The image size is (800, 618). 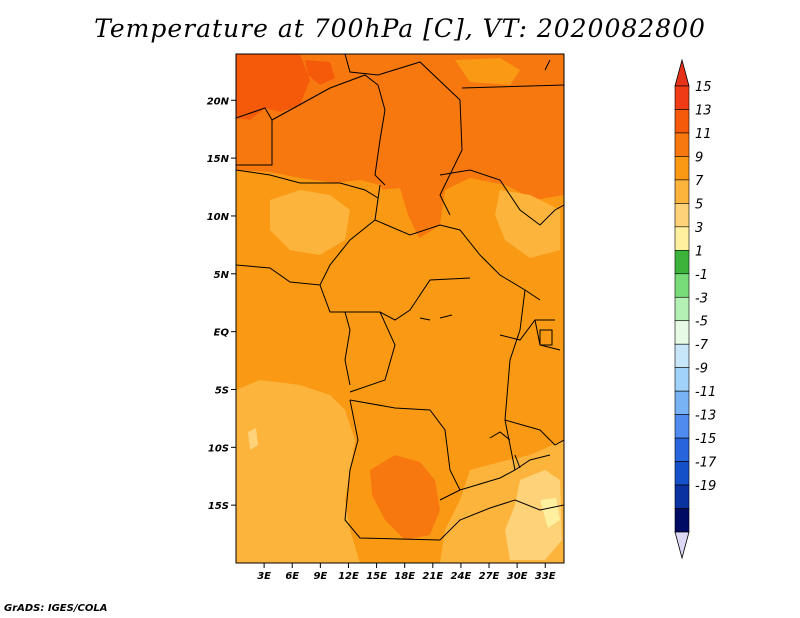 What do you see at coordinates (405, 497) in the screenshot?
I see `field-11-13-angola` at bounding box center [405, 497].